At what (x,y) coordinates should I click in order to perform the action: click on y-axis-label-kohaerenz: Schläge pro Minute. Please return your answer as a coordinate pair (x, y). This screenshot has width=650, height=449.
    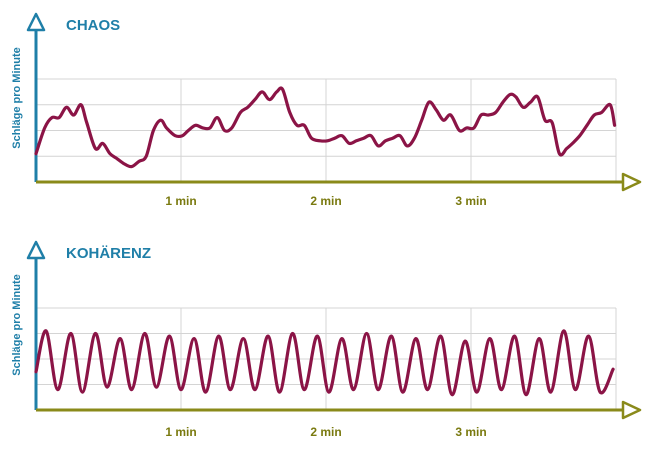
    Looking at the image, I should click on (17, 324).